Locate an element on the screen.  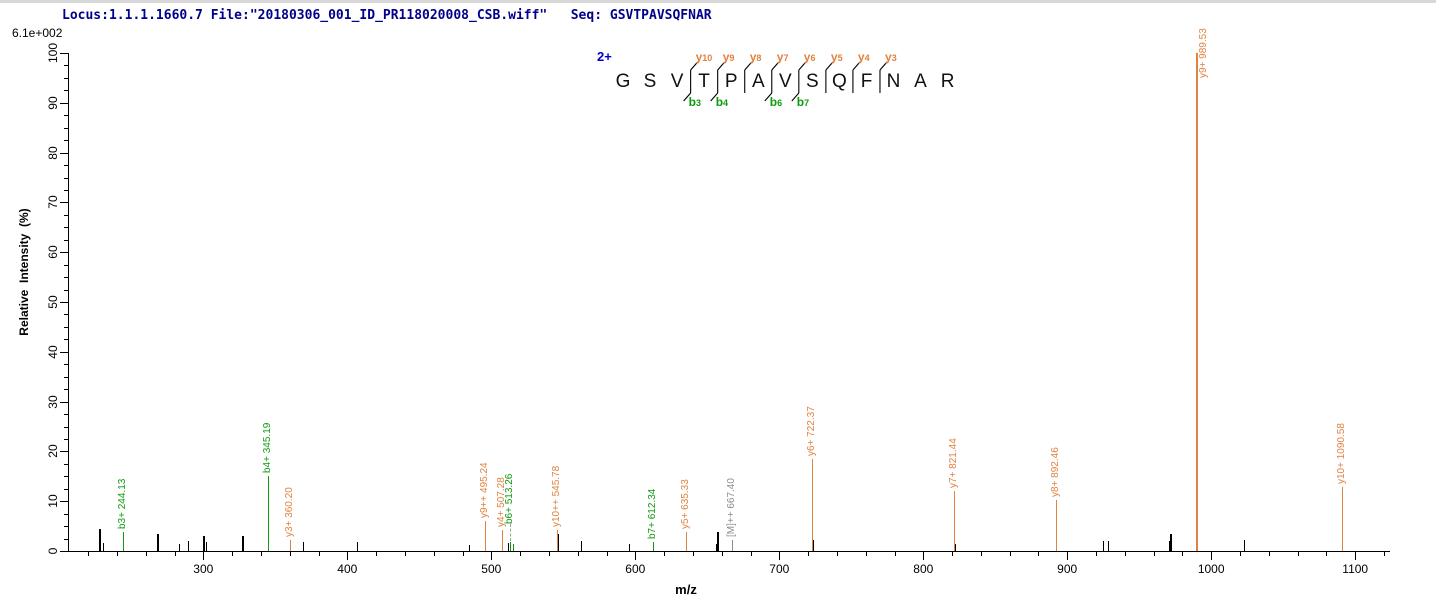
peak-label: b7+ 612.34 is located at coordinates (653, 513).